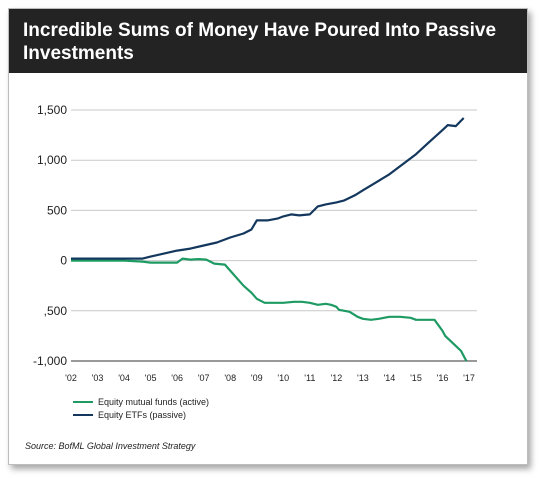 Image resolution: width=540 pixels, height=478 pixels. What do you see at coordinates (56, 311) in the screenshot?
I see `y-tick-label: ,500` at bounding box center [56, 311].